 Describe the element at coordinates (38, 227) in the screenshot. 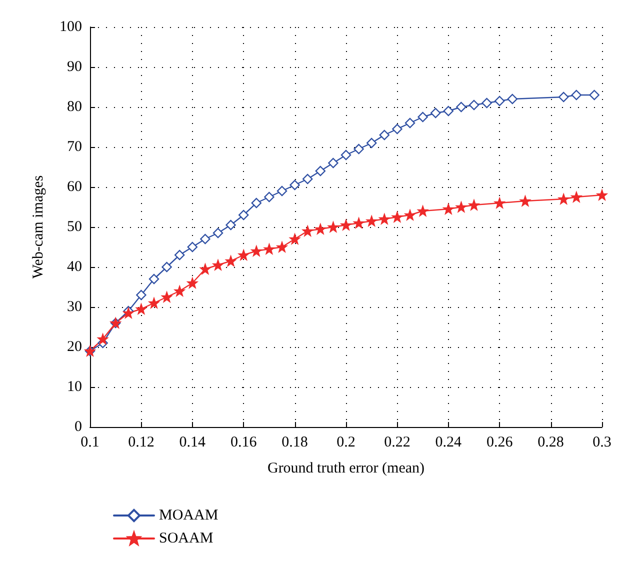

I see `y-axis-title: Web-cam images` at that location.